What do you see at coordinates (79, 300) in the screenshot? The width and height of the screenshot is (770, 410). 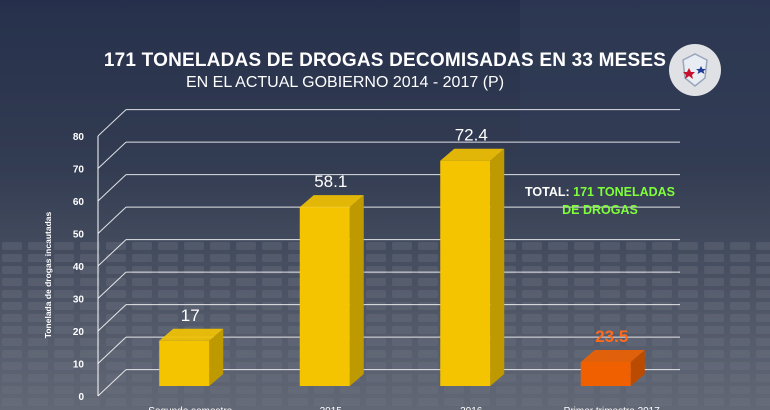 I see `y-tick-label: 30` at bounding box center [79, 300].